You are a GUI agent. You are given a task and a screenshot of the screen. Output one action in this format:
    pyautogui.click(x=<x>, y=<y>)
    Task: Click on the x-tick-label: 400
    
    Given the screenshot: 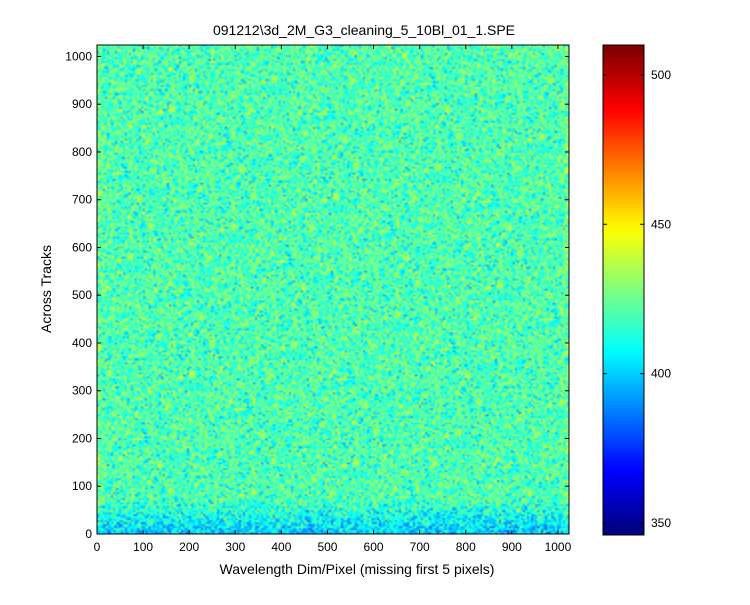 What is the action you would take?
    pyautogui.click(x=281, y=547)
    